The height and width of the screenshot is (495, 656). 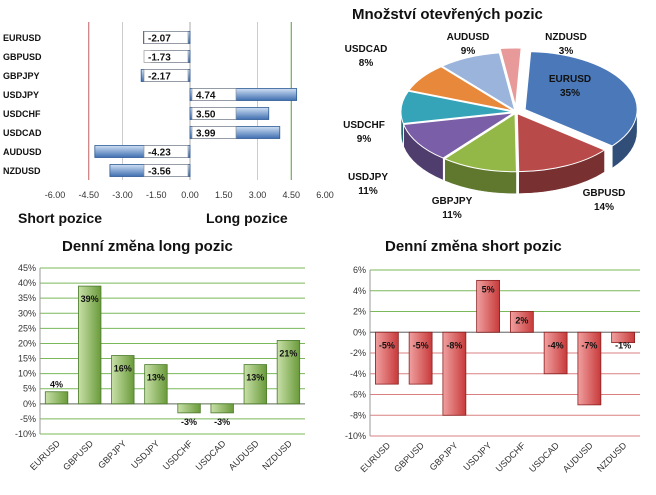 What do you see at coordinates (159, 58) in the screenshot?
I see `value-label: -1.73` at bounding box center [159, 58].